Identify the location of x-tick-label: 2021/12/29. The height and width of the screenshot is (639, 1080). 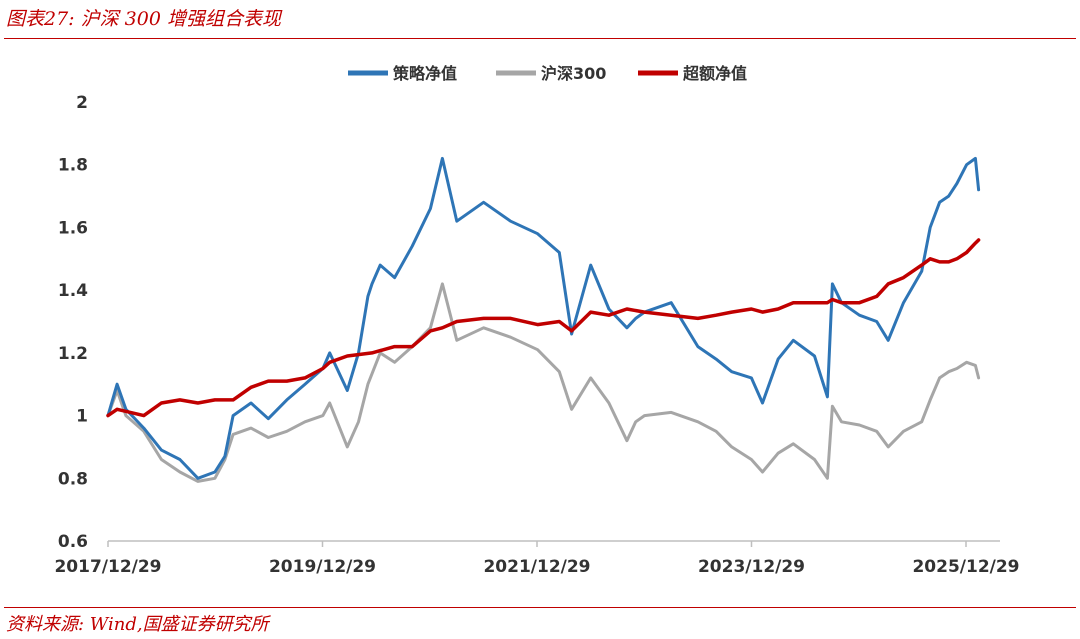
(536, 567).